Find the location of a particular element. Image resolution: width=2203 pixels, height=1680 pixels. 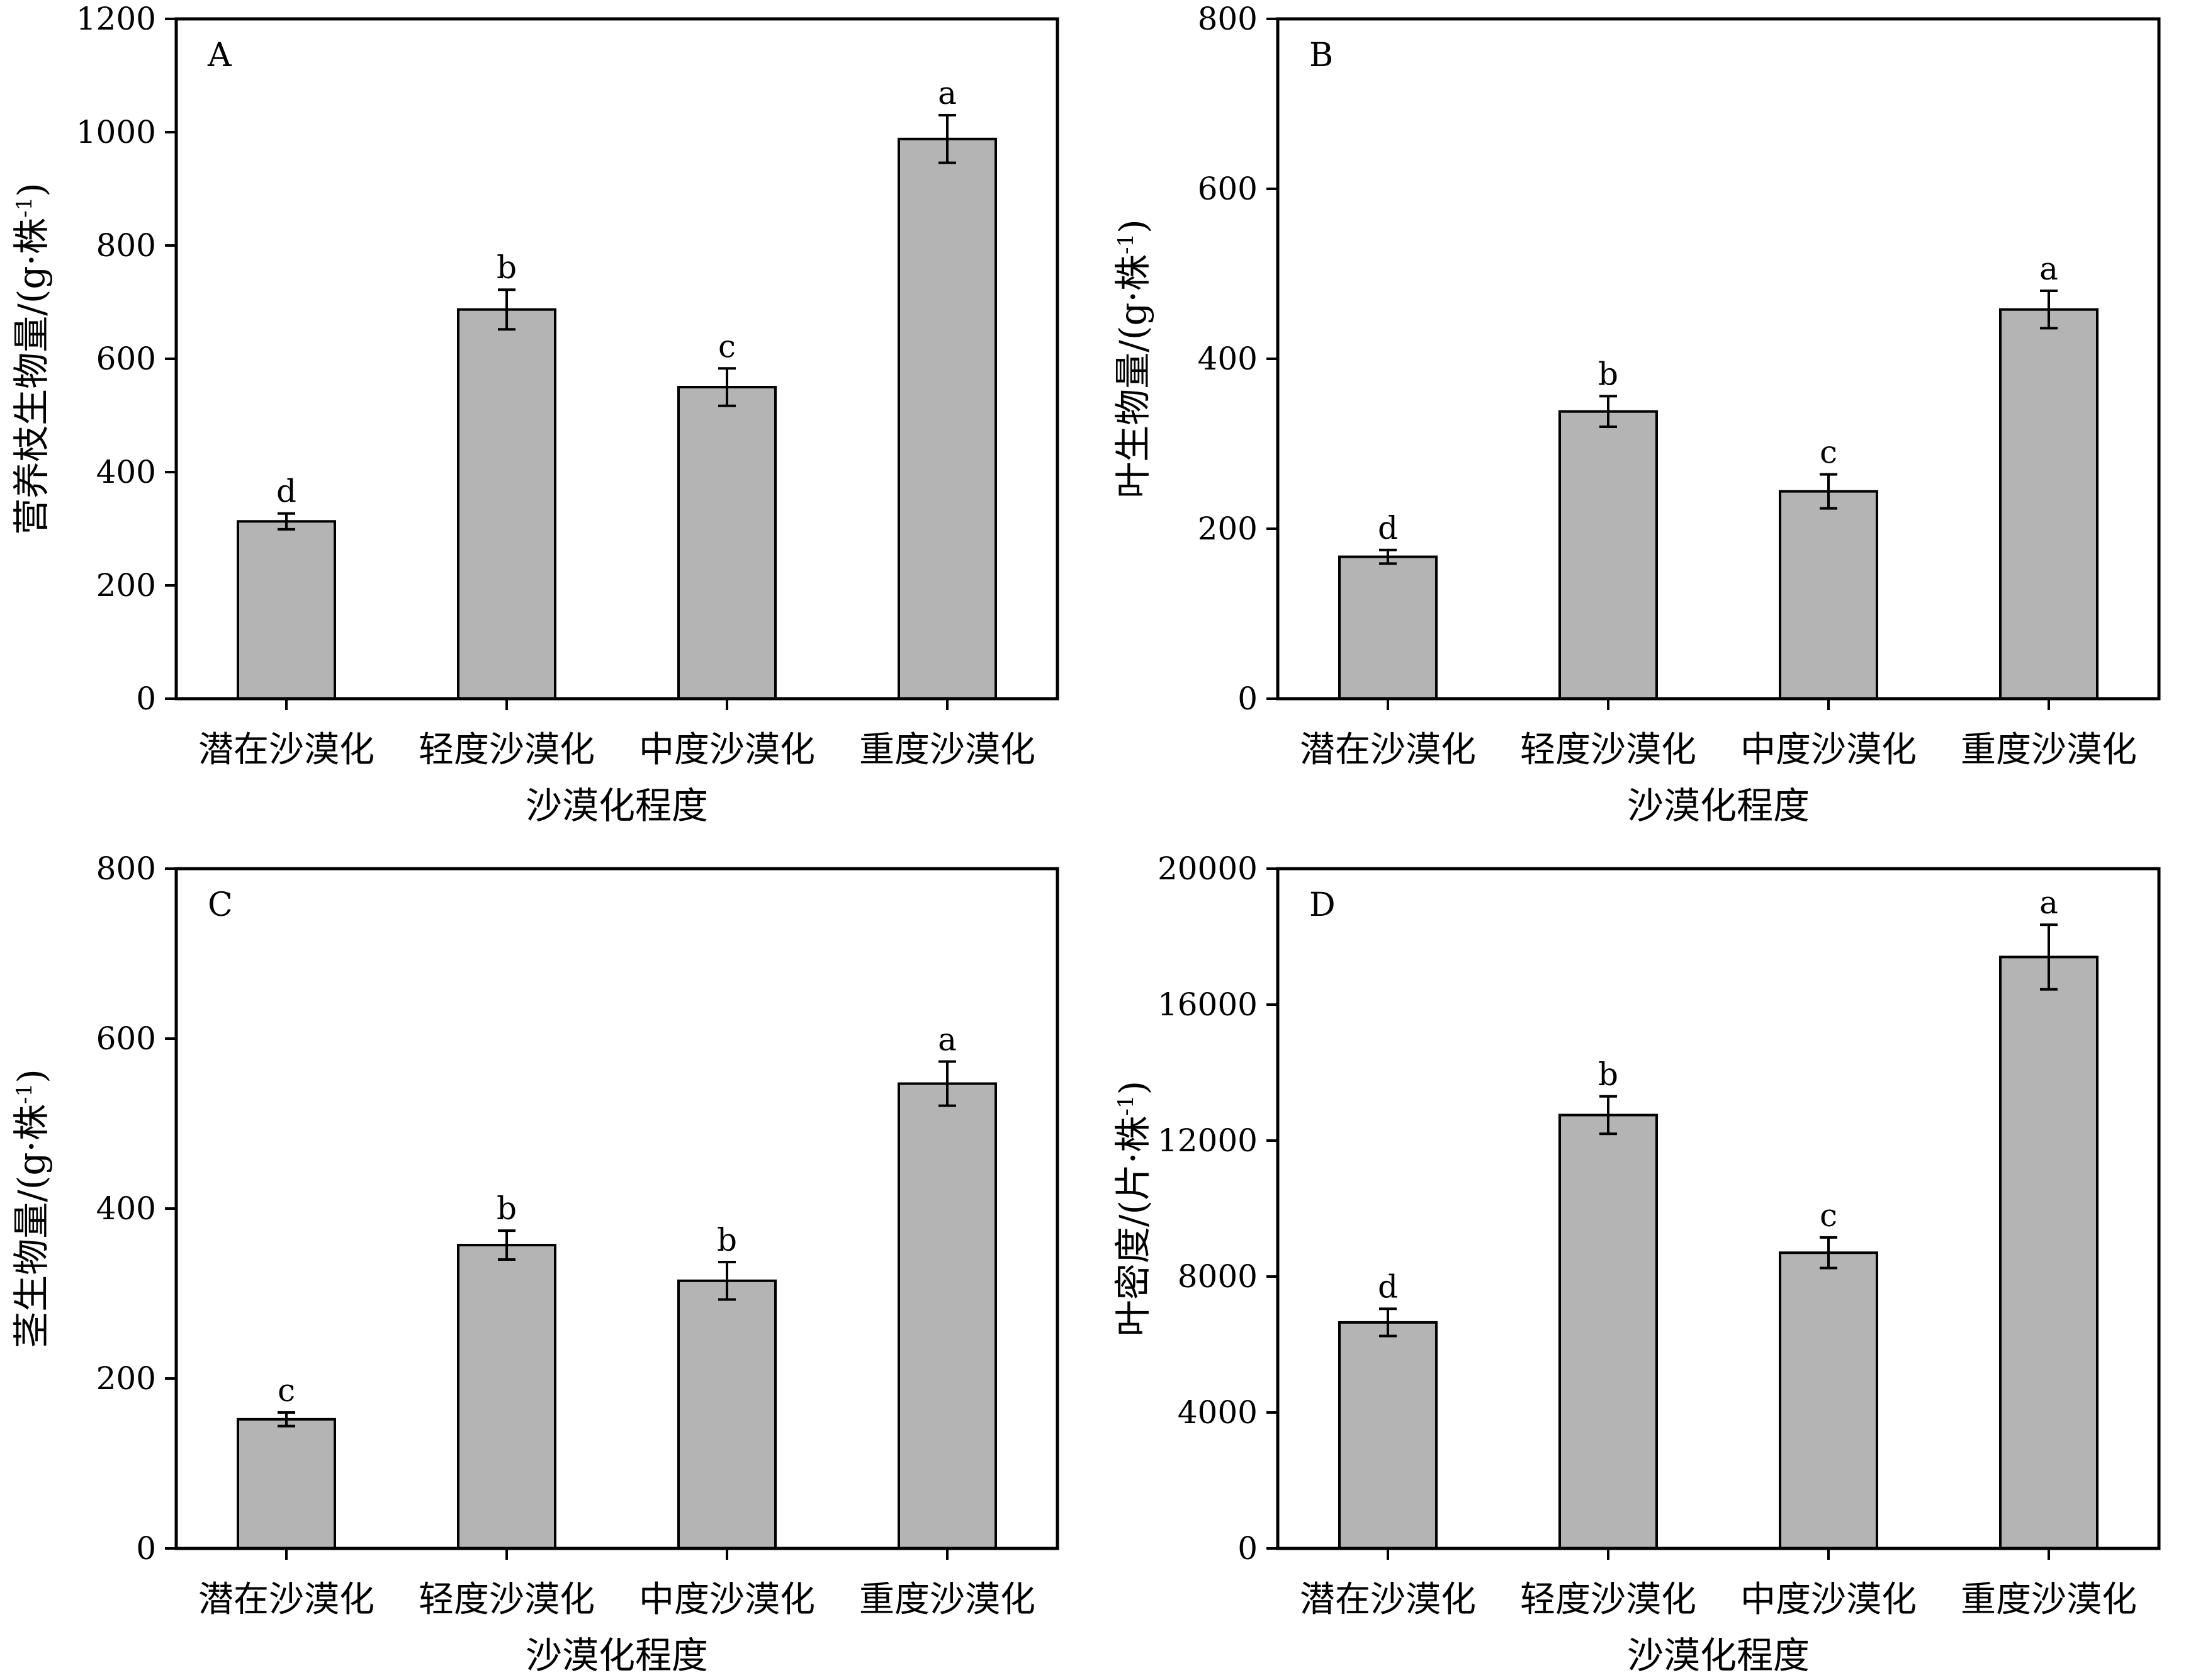

panel-letter: B is located at coordinates (1321, 55).